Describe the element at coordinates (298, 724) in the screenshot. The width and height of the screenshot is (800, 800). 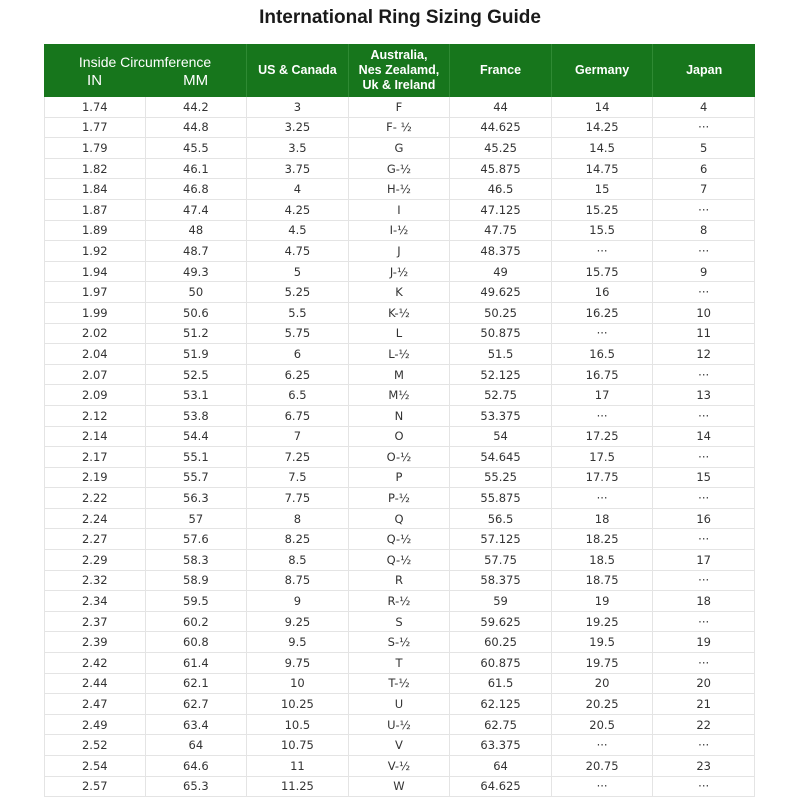
I see `cell-us-canada: 10.5` at that location.